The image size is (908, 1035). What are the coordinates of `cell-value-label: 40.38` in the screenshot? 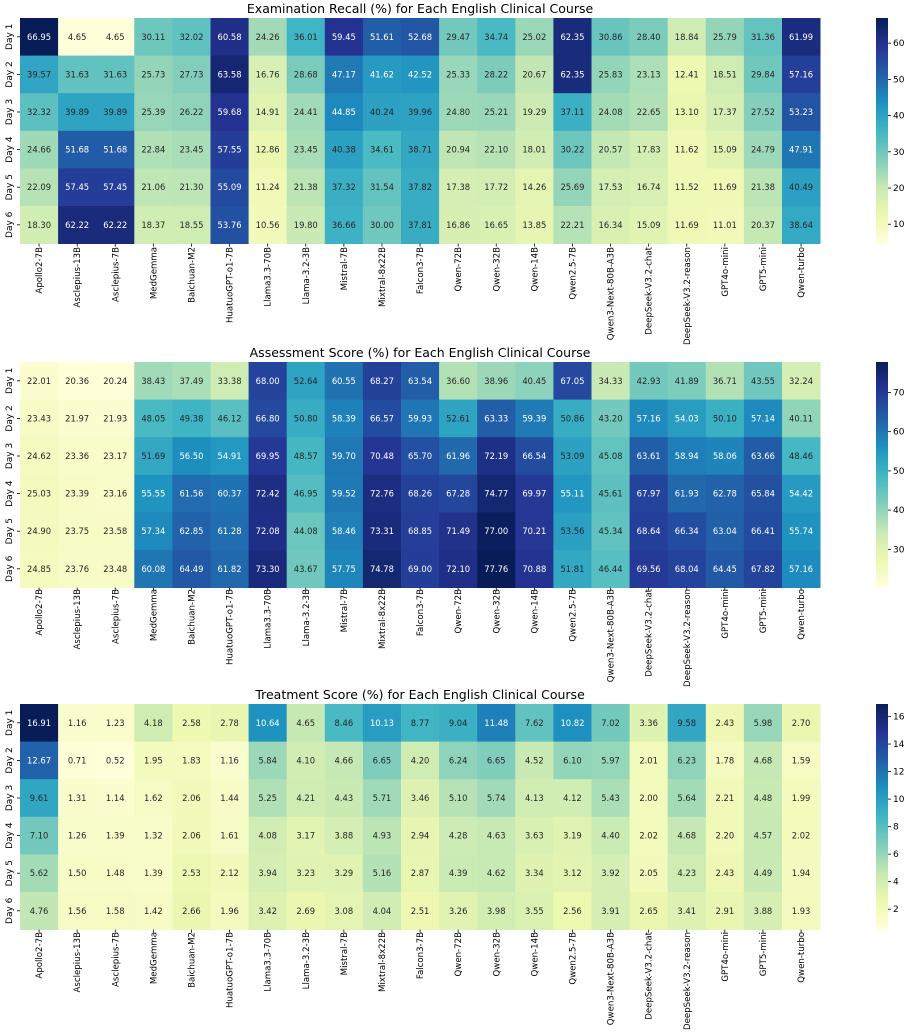 It's located at (344, 150).